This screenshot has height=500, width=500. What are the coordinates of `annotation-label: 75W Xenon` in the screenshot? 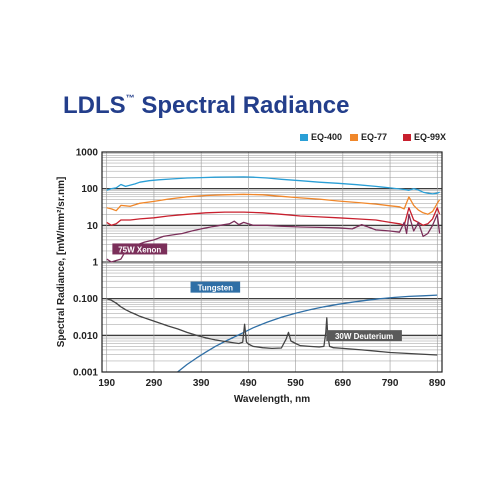 It's located at (139, 249).